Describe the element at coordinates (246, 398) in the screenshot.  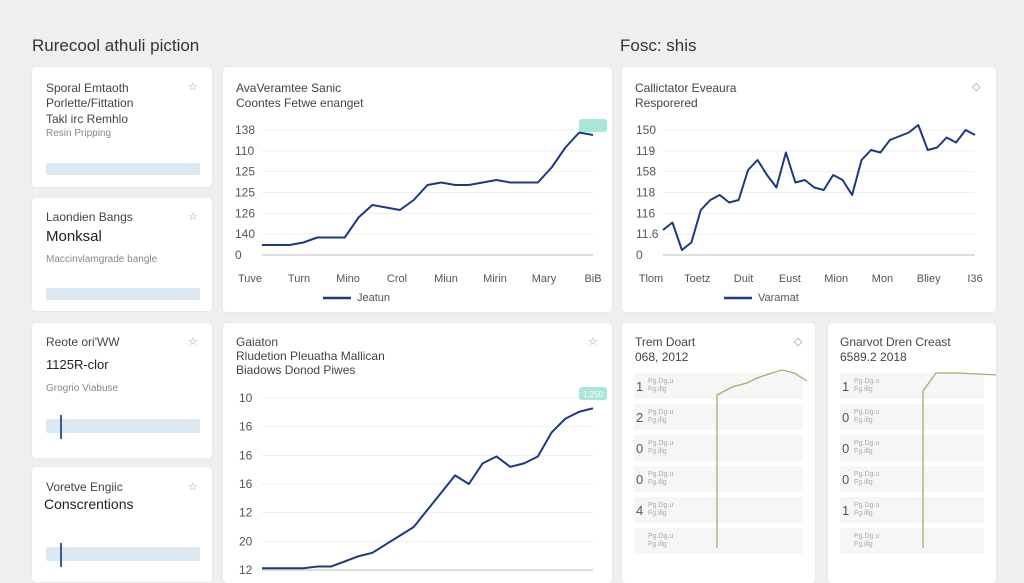
I see `y-tick-label: 10` at that location.